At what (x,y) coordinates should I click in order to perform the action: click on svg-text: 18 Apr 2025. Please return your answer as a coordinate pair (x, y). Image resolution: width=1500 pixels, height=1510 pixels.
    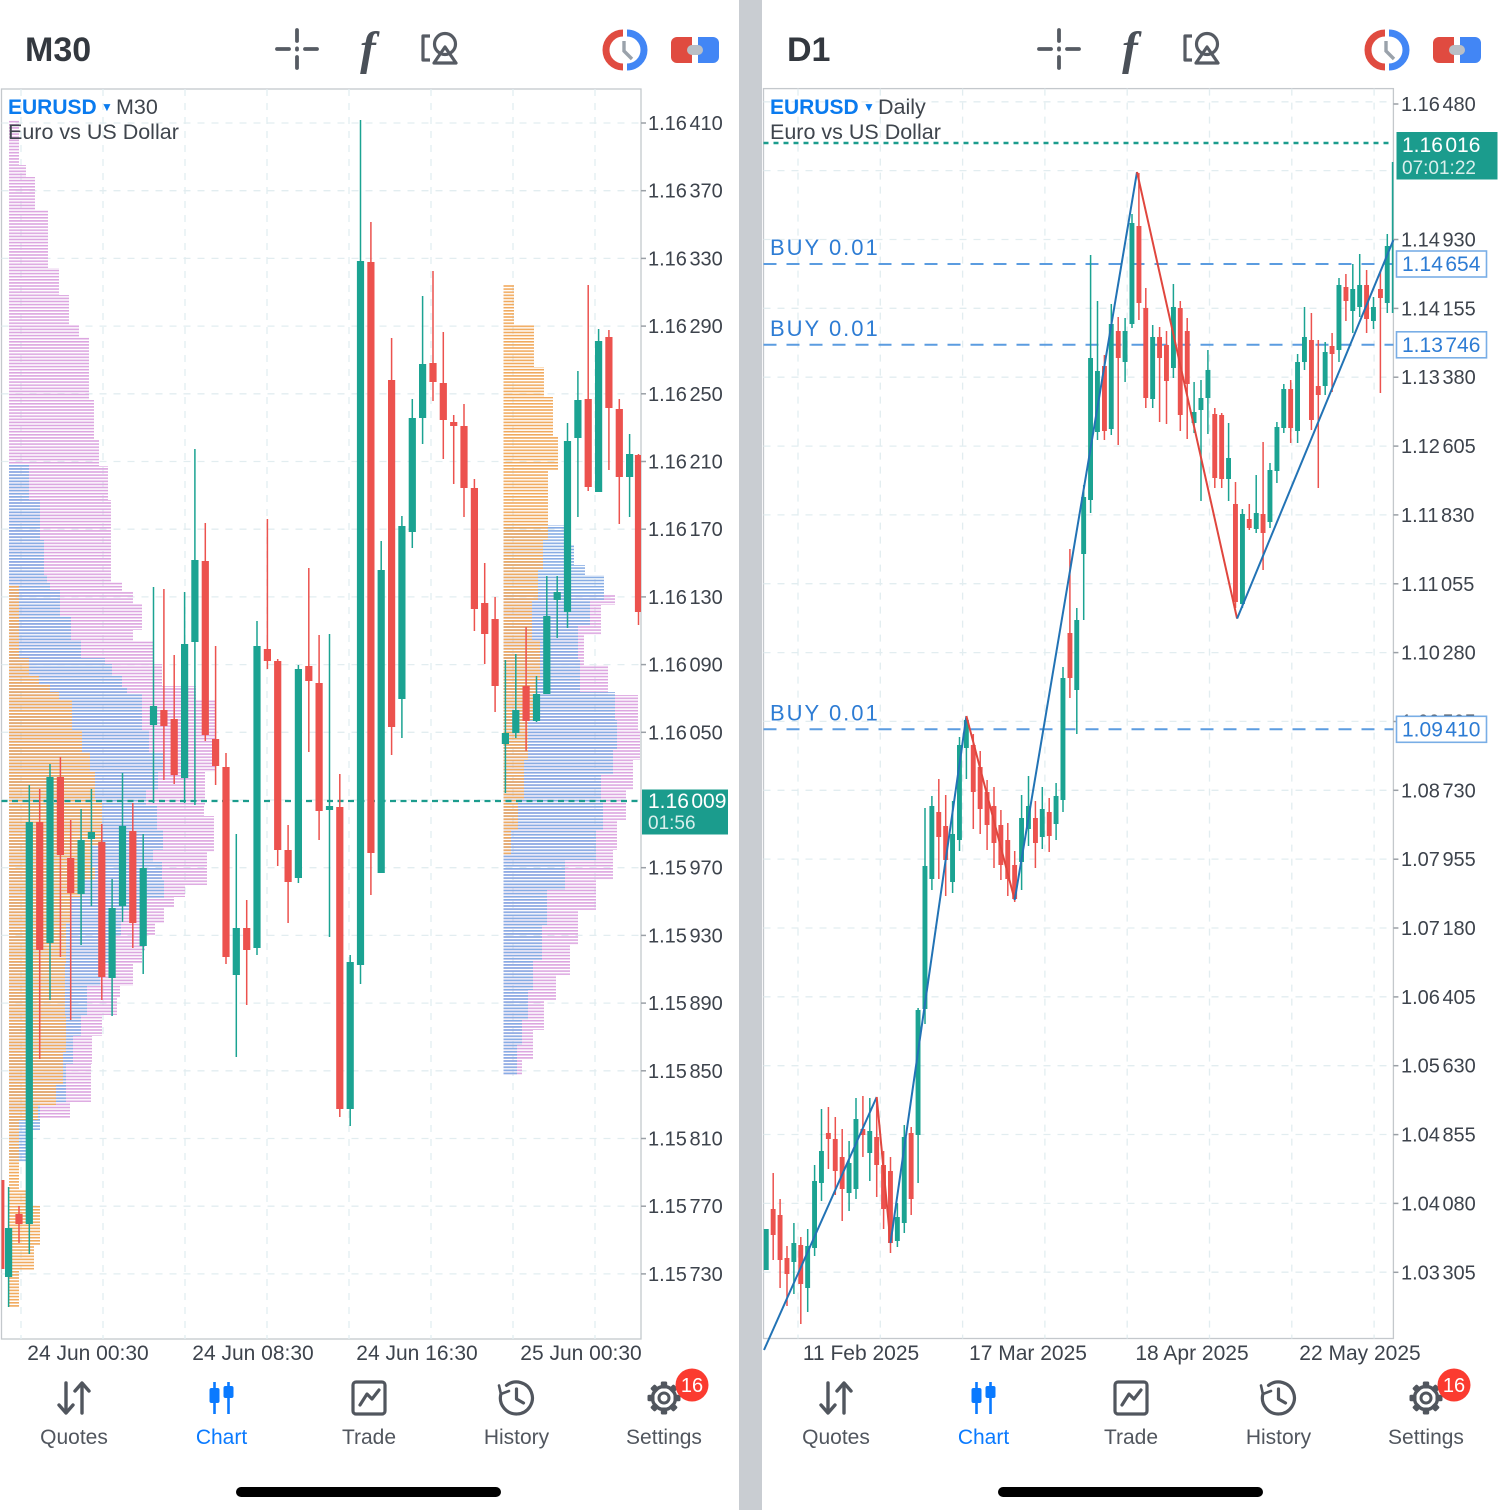
    Looking at the image, I should click on (1191, 1353).